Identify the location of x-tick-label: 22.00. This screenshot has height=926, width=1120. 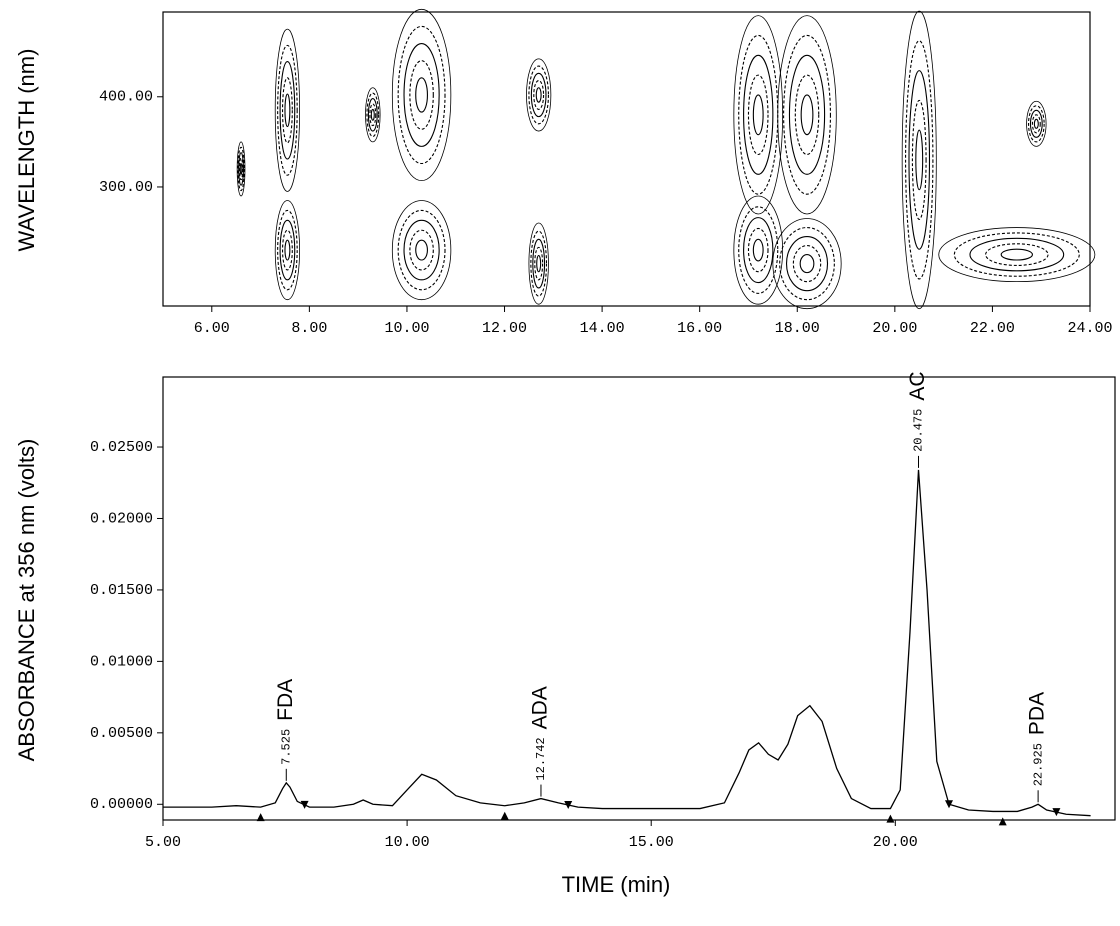
(992, 328).